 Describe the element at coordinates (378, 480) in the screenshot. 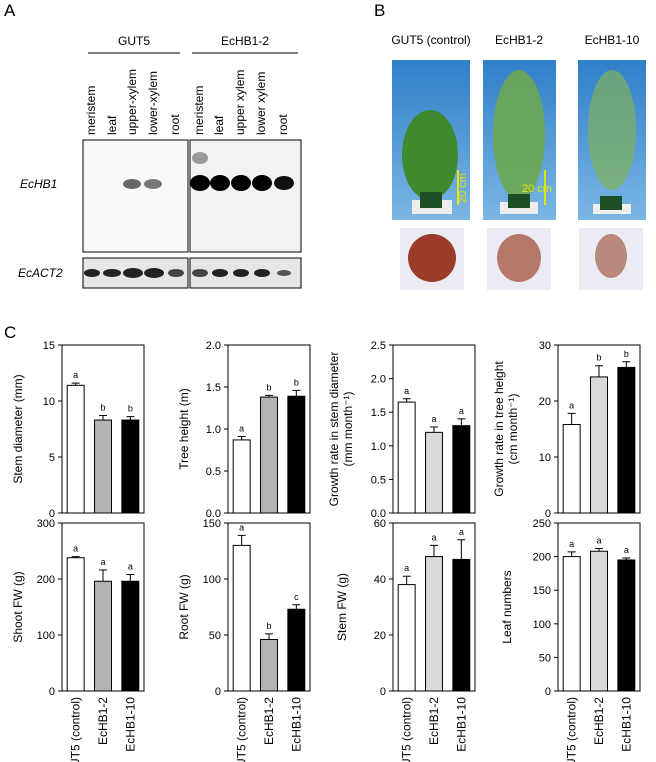

I see `y-tick-label: 0.5` at that location.